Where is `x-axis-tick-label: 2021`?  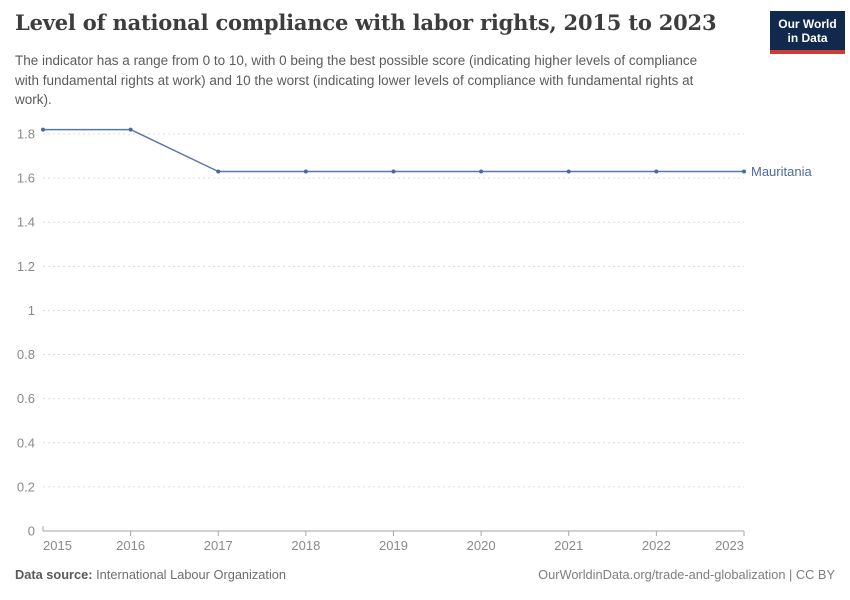
x-axis-tick-label: 2021 is located at coordinates (568, 545).